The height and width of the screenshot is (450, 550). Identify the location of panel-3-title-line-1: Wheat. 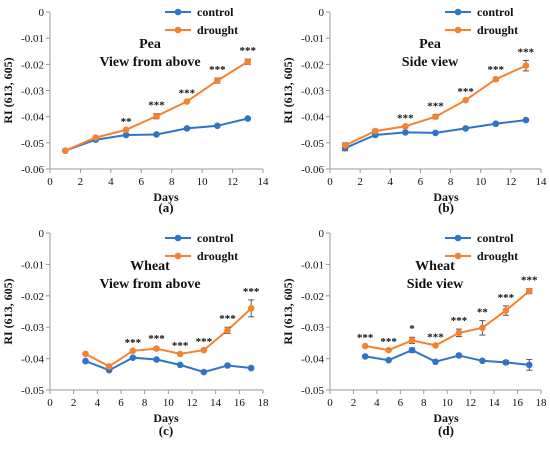
(150, 266).